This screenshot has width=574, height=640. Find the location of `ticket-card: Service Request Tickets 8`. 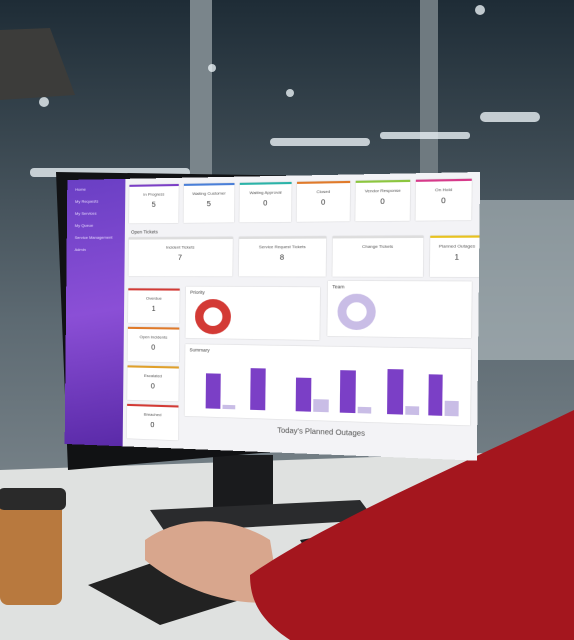

ticket-card: Service Request Tickets 8 is located at coordinates (282, 256).